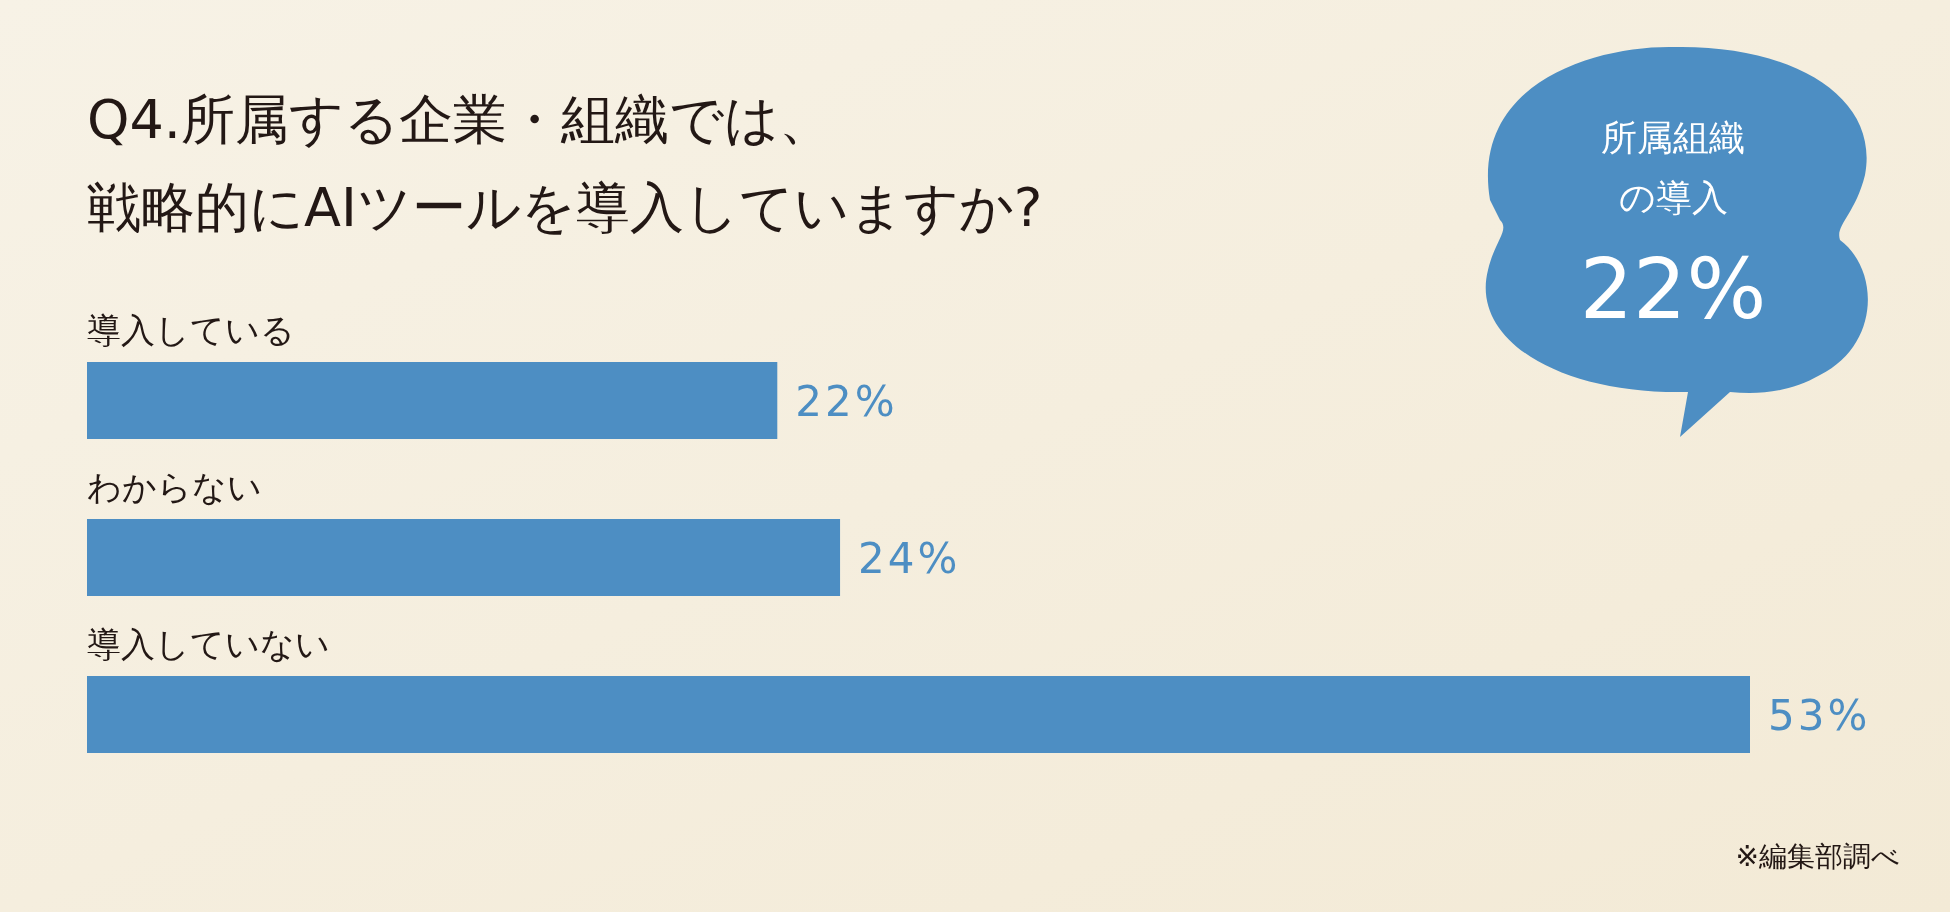 Image resolution: width=1950 pixels, height=912 pixels. What do you see at coordinates (565, 163) in the screenshot?
I see `title: Q4.所属する企業・組織では、戦略的にAIツールを導入していますか?` at bounding box center [565, 163].